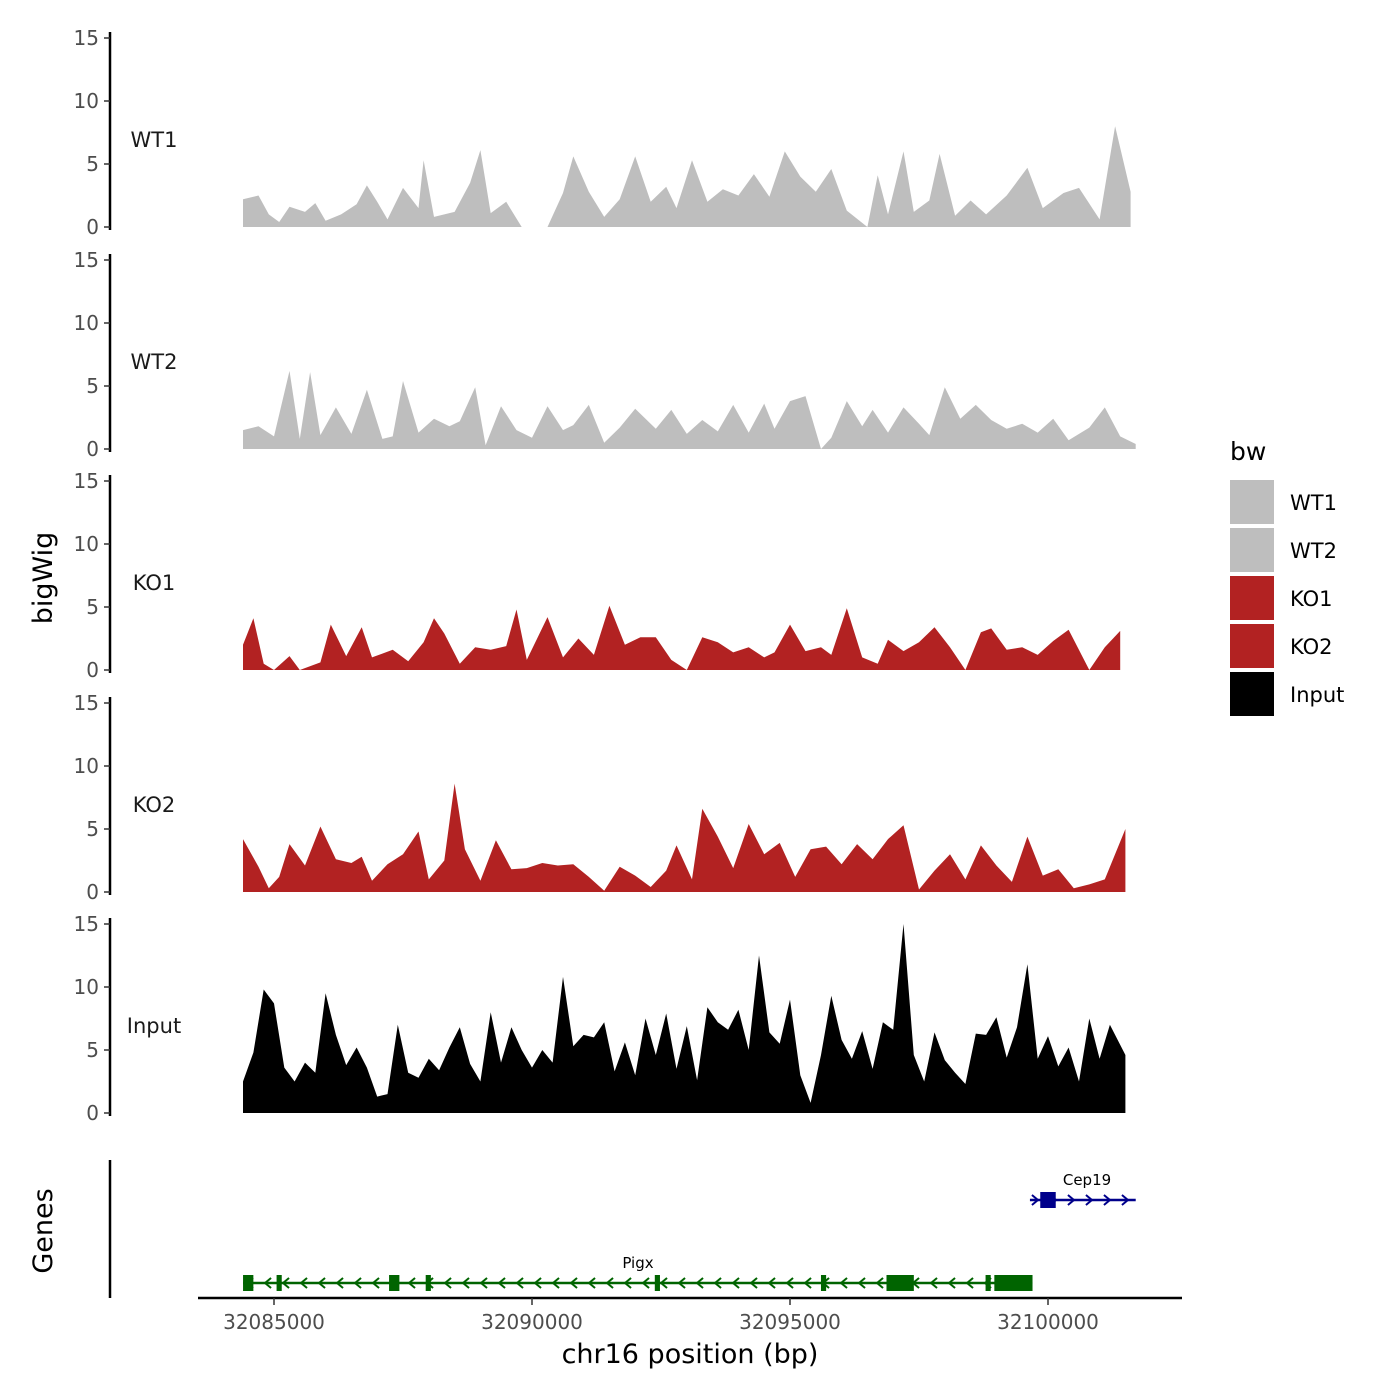 This screenshot has height=1400, width=1400. What do you see at coordinates (684, 837) in the screenshot?
I see `coverage-area-ko2` at bounding box center [684, 837].